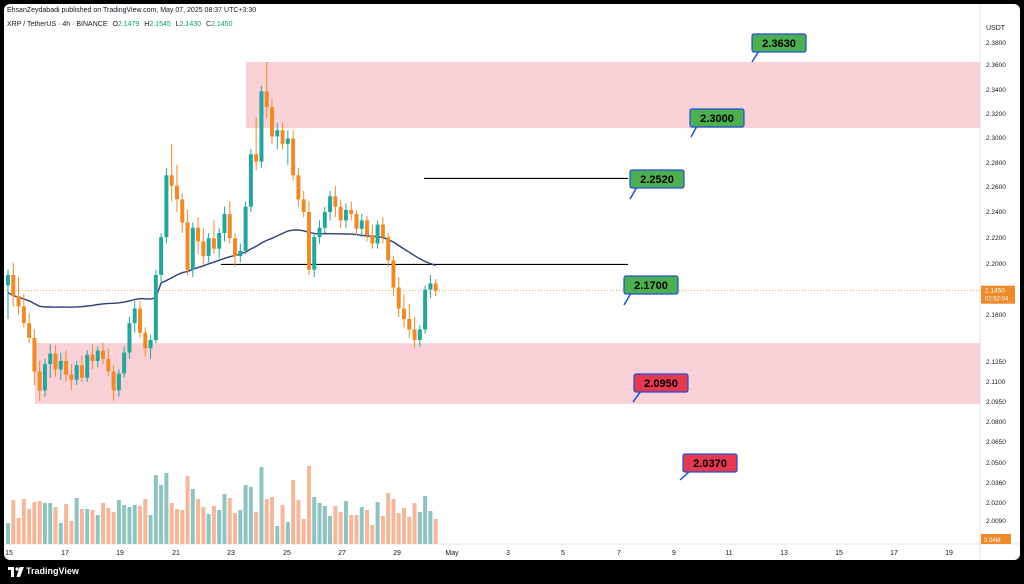 The height and width of the screenshot is (584, 1024). Describe the element at coordinates (996, 539) in the screenshot. I see `volume-axis-tag` at that location.